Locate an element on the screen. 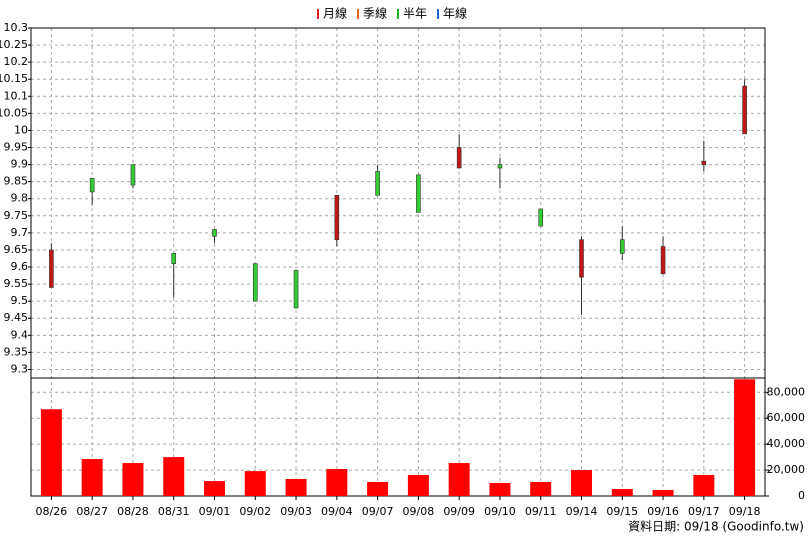 The height and width of the screenshot is (540, 808). legend-label: 月線 is located at coordinates (335, 13).